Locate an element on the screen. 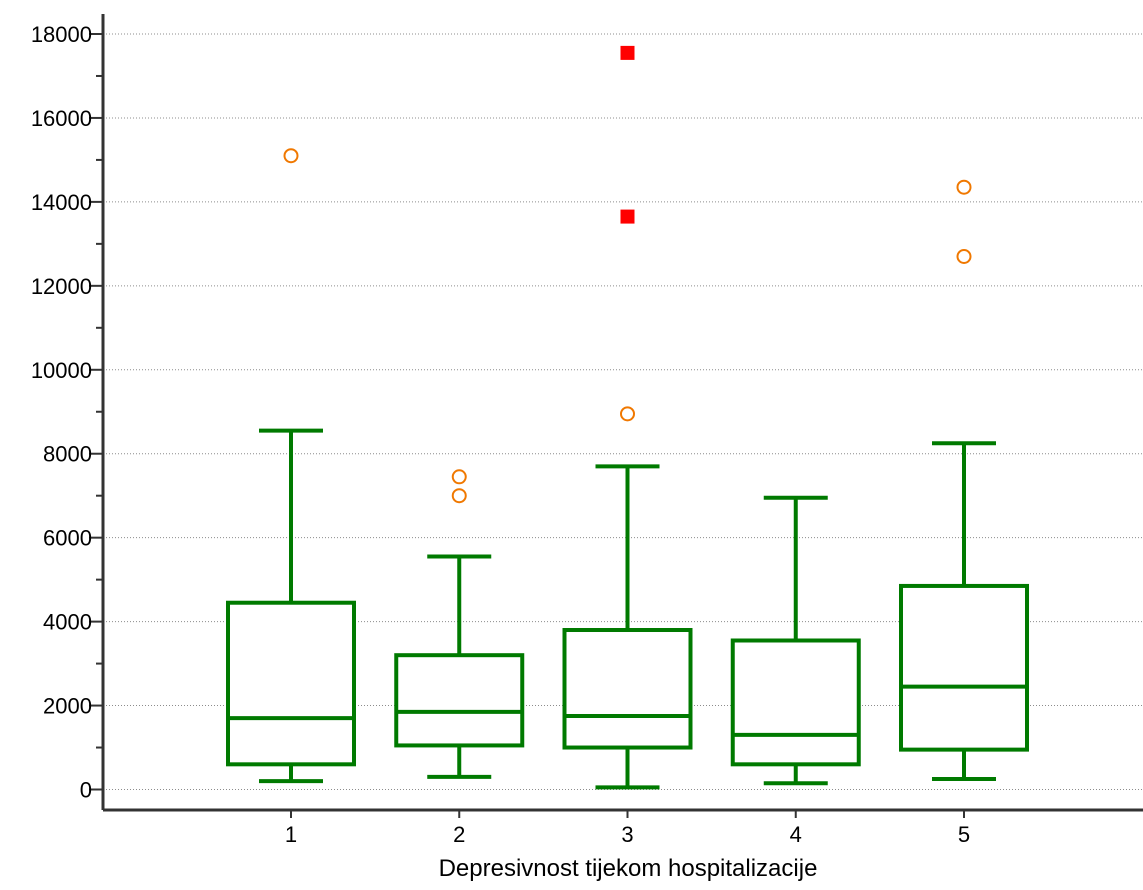 This screenshot has width=1143, height=890. y-tick-label: 8000 is located at coordinates (67, 454).